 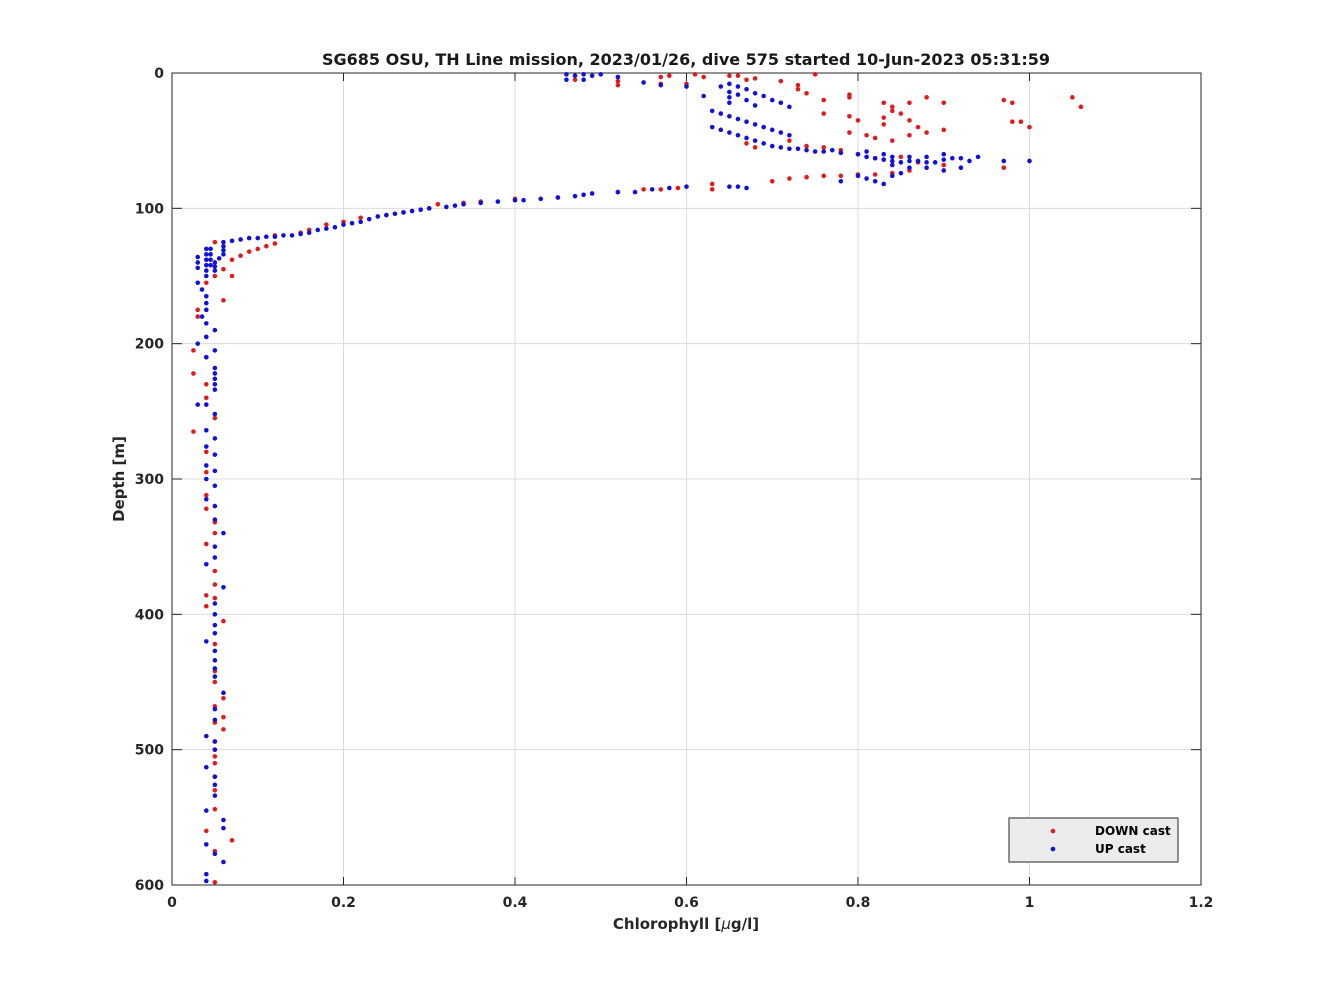 What do you see at coordinates (1093, 840) in the screenshot?
I see `legend: DOWN cast UP cast` at bounding box center [1093, 840].